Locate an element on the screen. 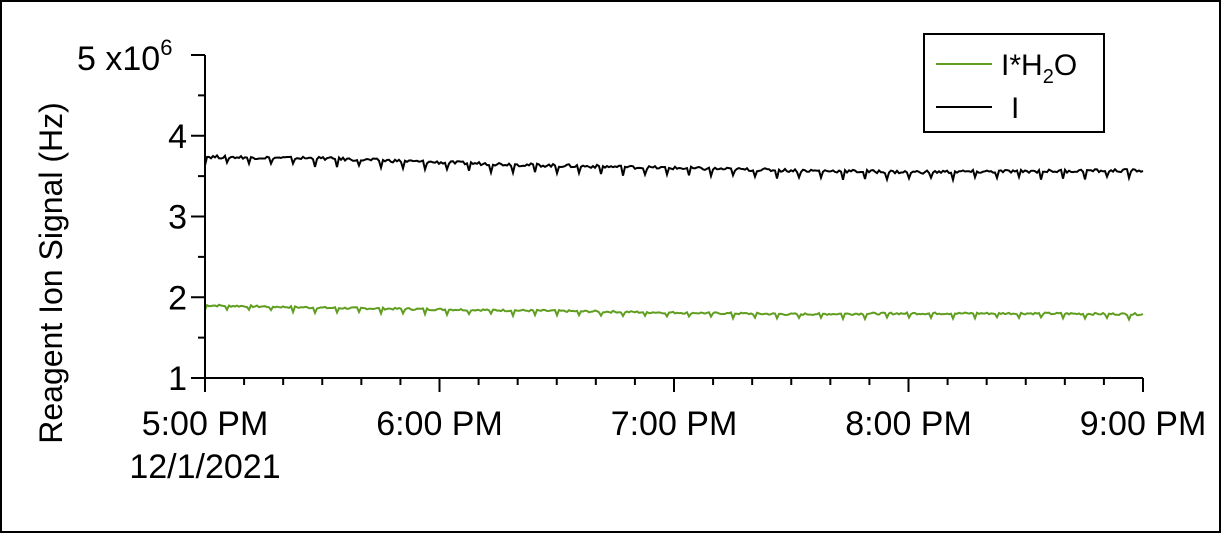 This screenshot has width=1221, height=533. y-multiplier: 5 x10⁶ is located at coordinates (124, 56).